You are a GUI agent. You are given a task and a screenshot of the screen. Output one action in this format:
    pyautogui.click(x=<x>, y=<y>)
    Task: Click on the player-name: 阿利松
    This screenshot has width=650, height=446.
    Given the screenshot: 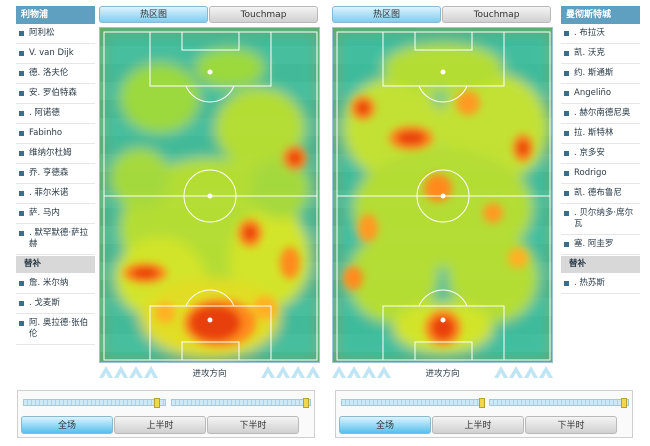 What is the action you would take?
    pyautogui.click(x=42, y=33)
    